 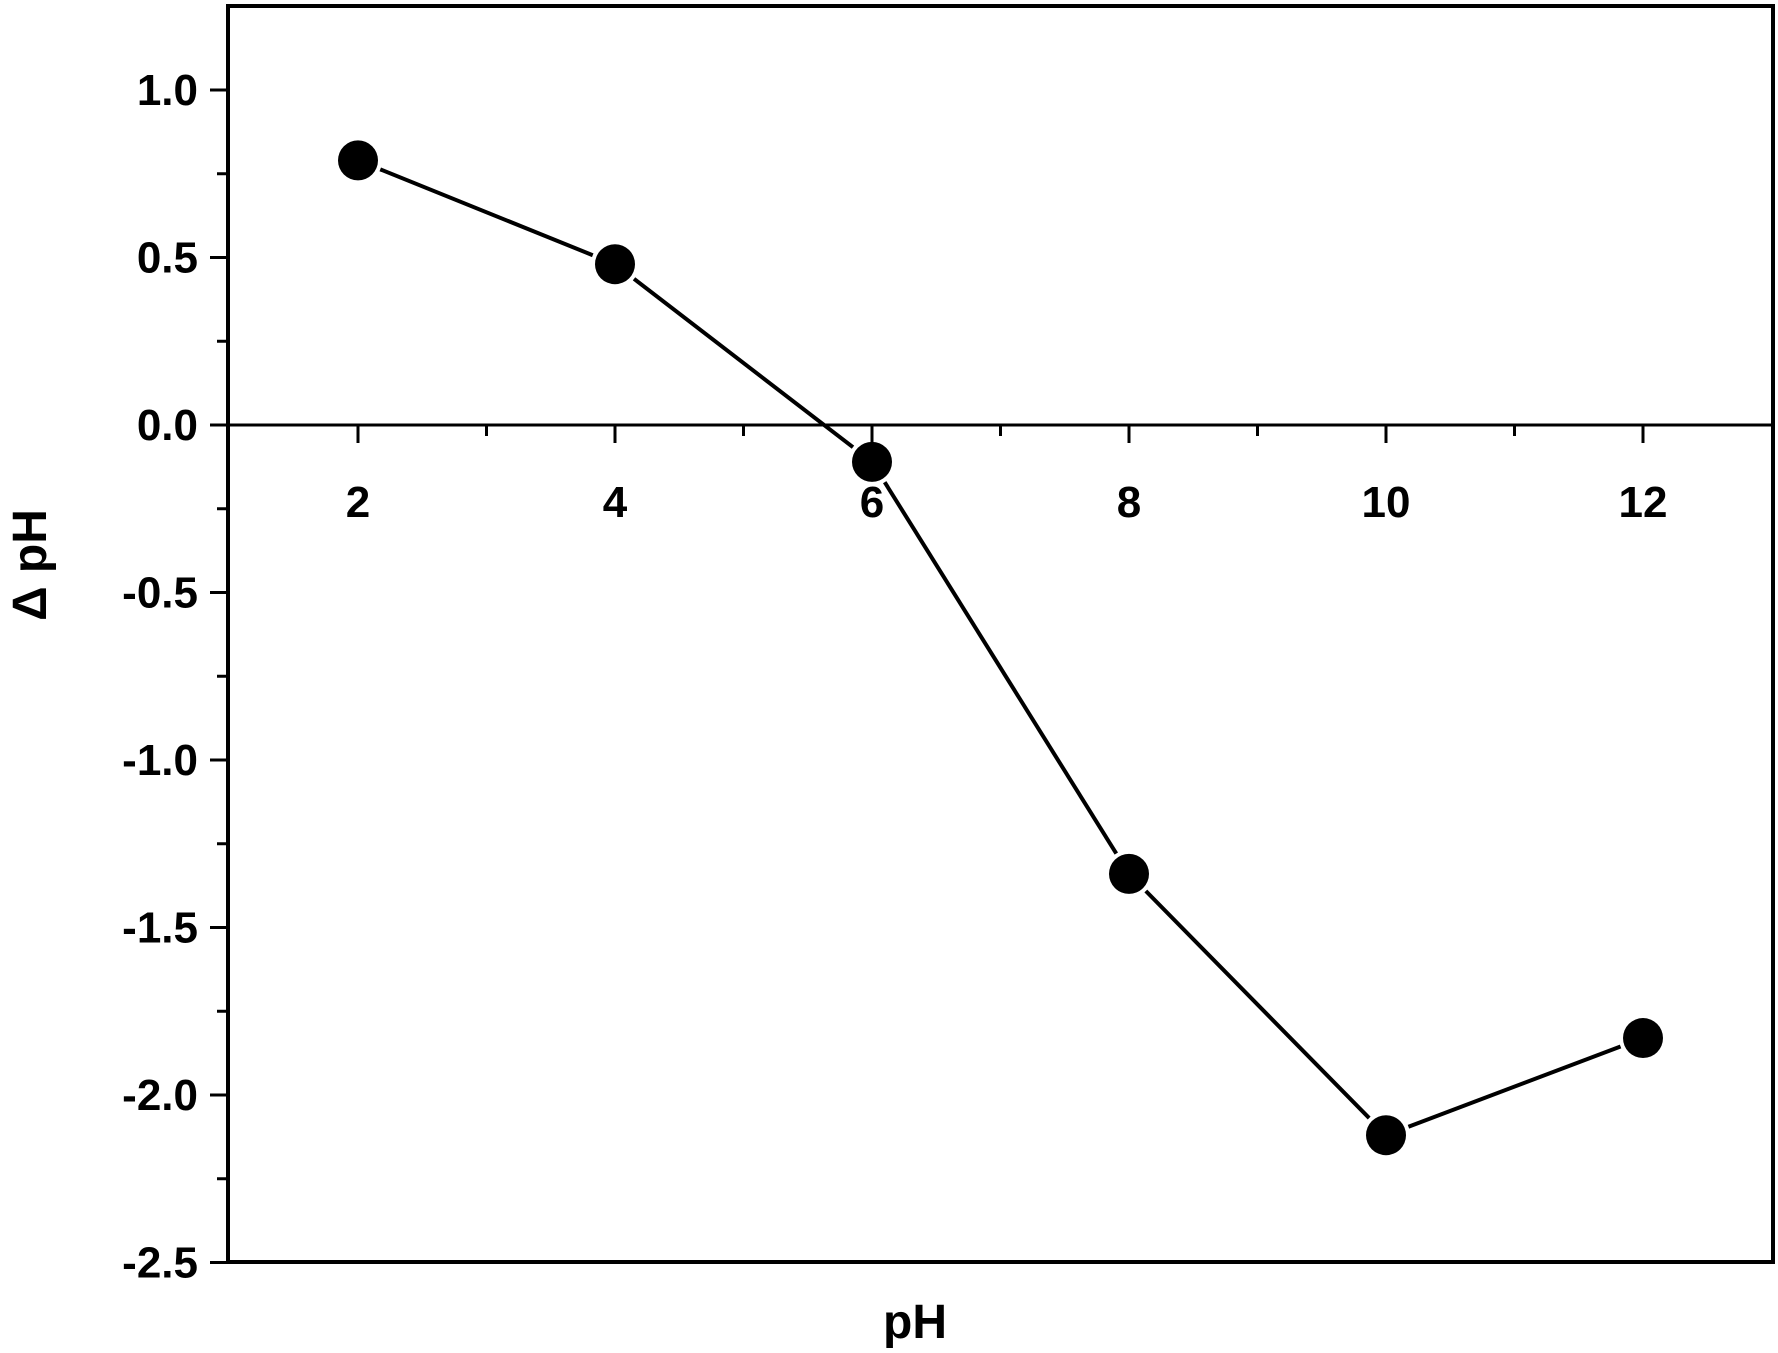 What do you see at coordinates (358, 502) in the screenshot?
I see `x-tick-label: 2` at bounding box center [358, 502].